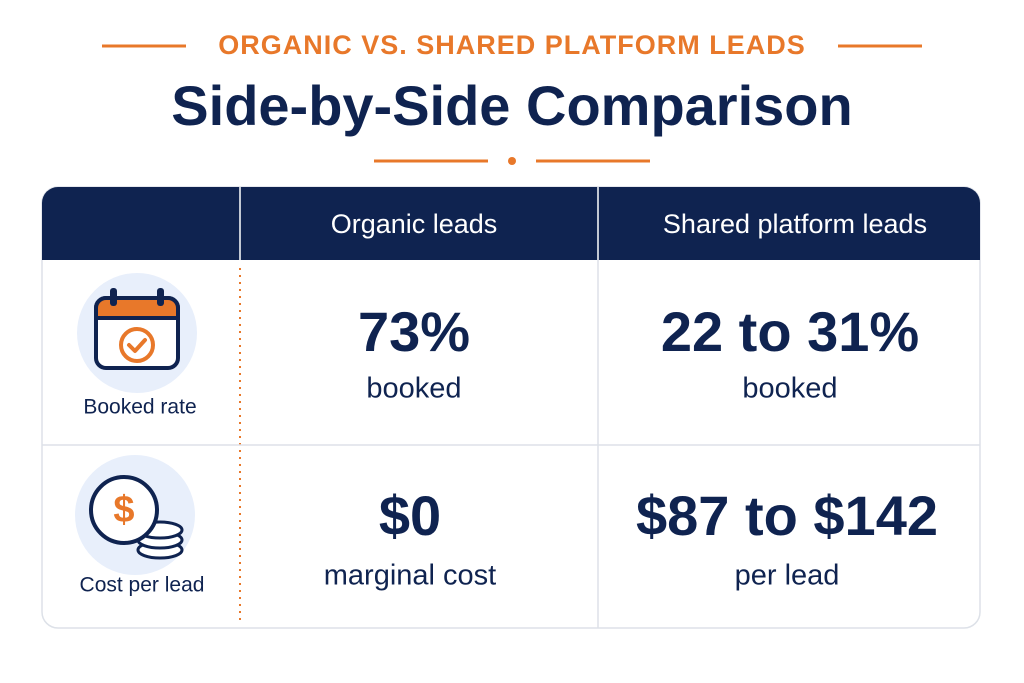  What do you see at coordinates (410, 576) in the screenshot?
I see `cell-sub: marginal cost` at bounding box center [410, 576].